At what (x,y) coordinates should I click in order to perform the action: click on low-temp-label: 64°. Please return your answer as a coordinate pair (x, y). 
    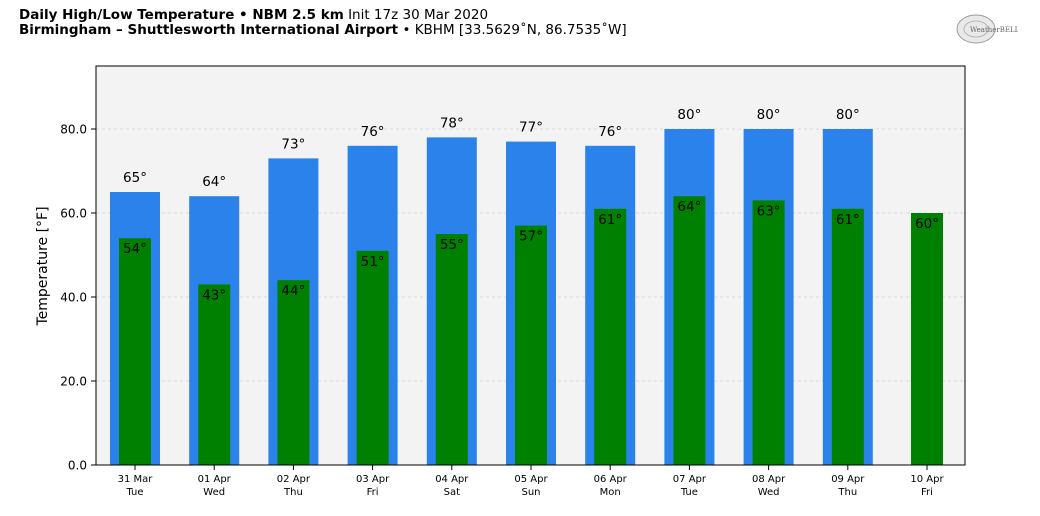
    Looking at the image, I should click on (689, 207).